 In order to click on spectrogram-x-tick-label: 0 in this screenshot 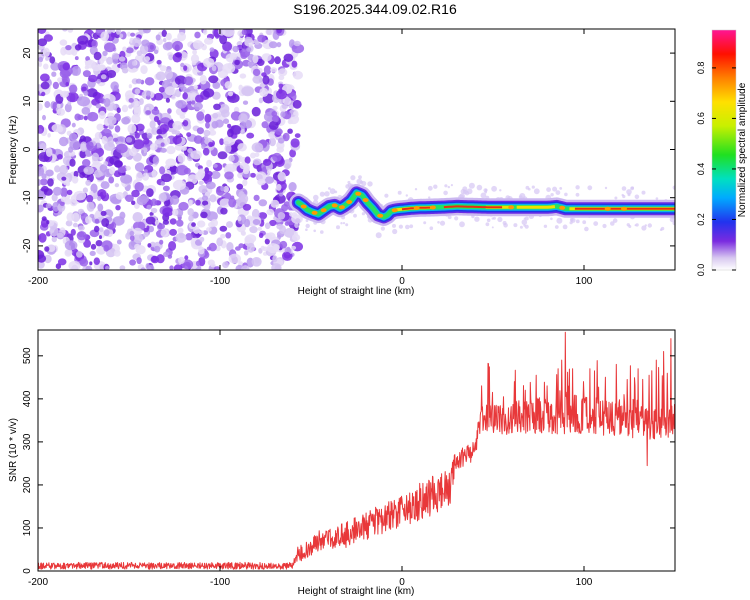, I will do `click(402, 281)`.